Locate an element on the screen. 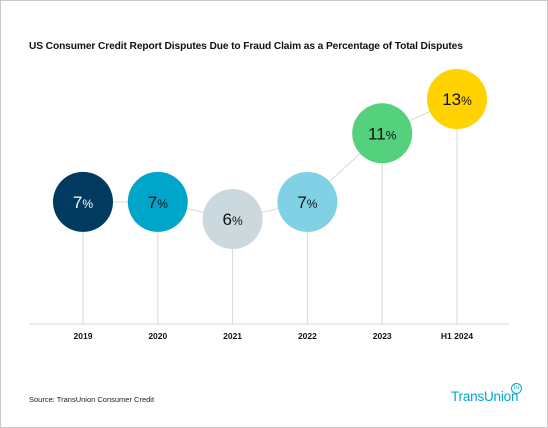 The height and width of the screenshot is (428, 548). data-label-2020: 7% is located at coordinates (158, 202).